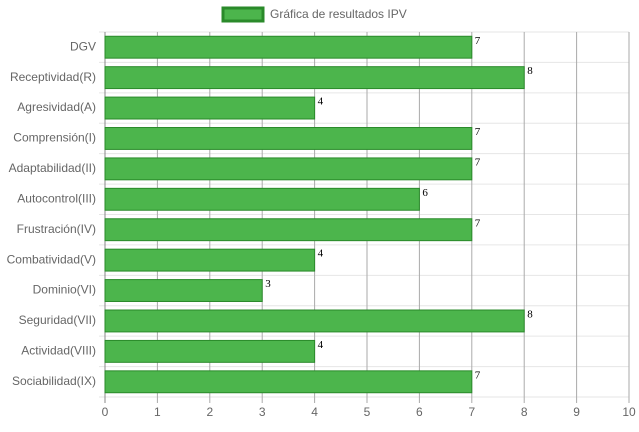 Image resolution: width=639 pixels, height=432 pixels. I want to click on x-tick-label: 3, so click(262, 412).